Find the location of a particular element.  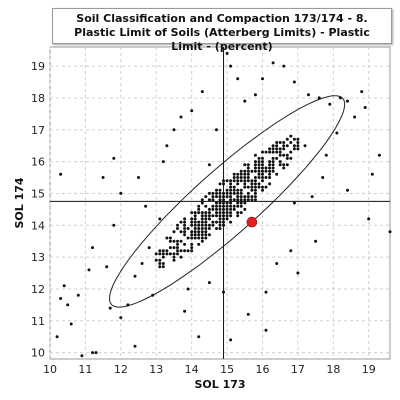

y-tick-label: 16 is located at coordinates (38, 162).